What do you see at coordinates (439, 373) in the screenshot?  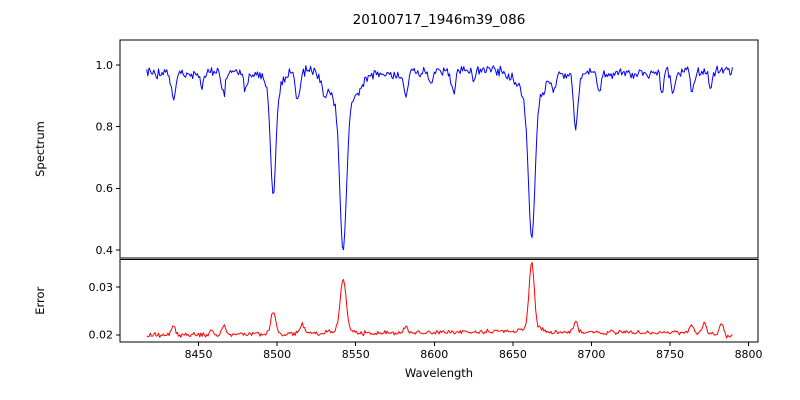 I see `x-axis-label: Wavelength` at bounding box center [439, 373].